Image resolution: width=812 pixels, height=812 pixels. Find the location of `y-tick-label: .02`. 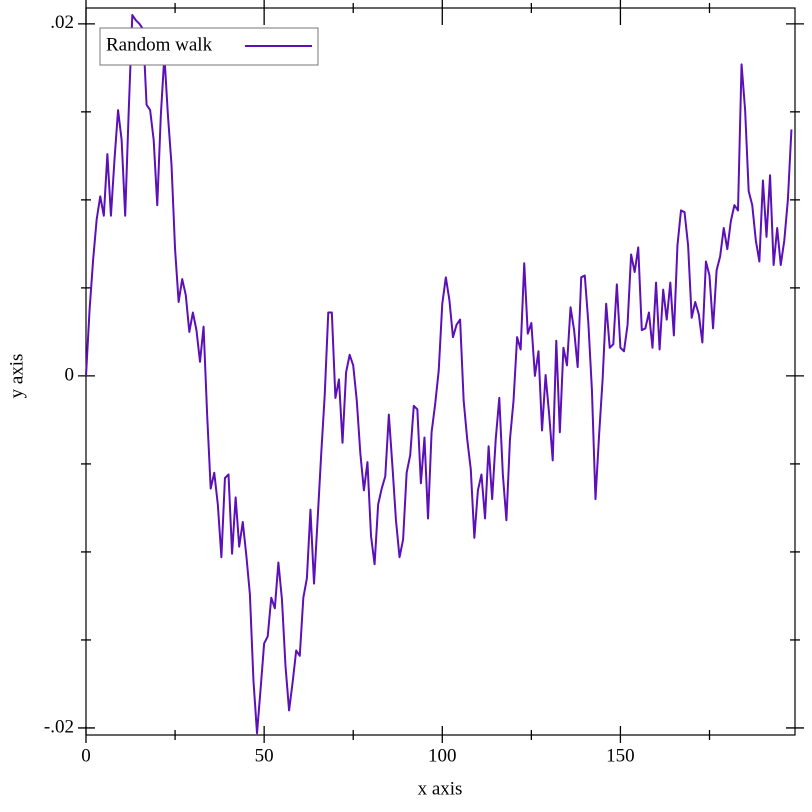

y-tick-label: .02 is located at coordinates (62, 22).